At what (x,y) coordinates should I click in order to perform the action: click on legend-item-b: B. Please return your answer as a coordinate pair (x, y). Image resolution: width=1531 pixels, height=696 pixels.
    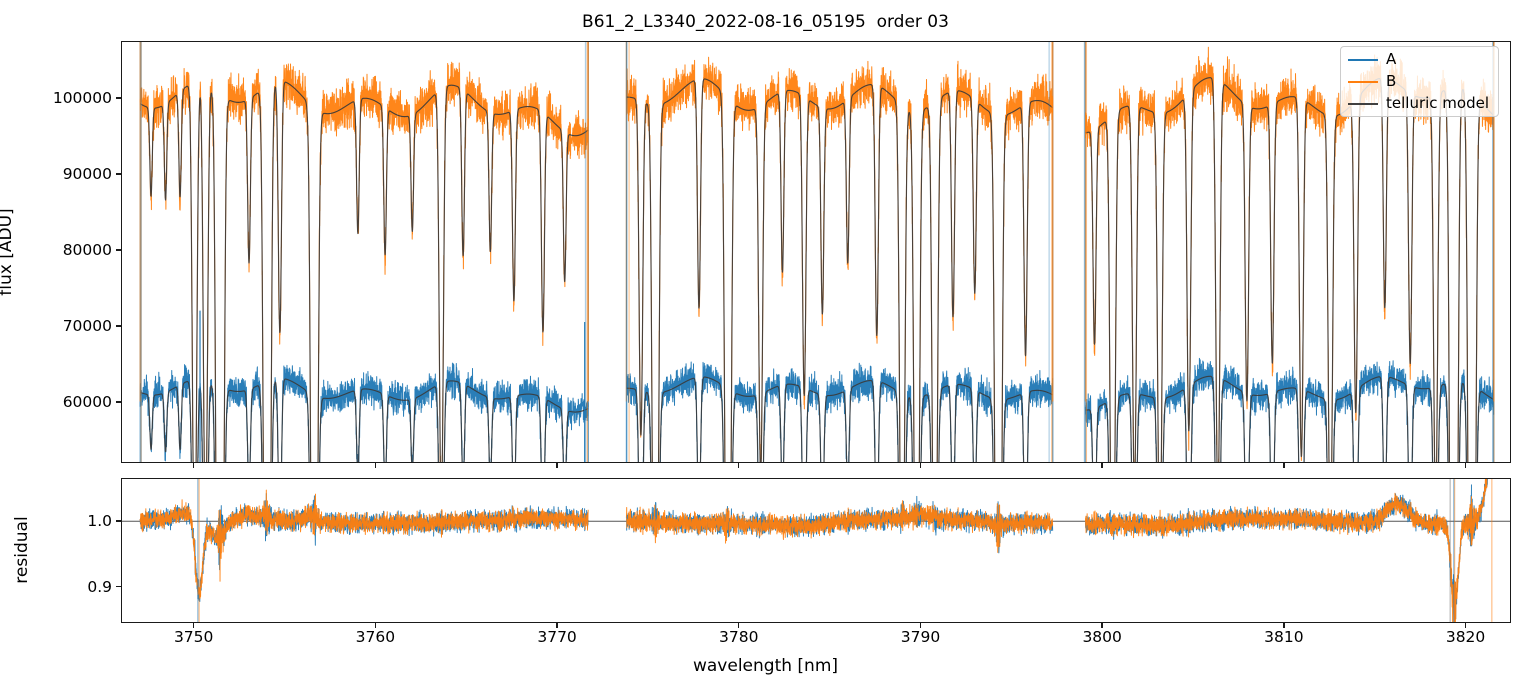
    Looking at the image, I should click on (1418, 81).